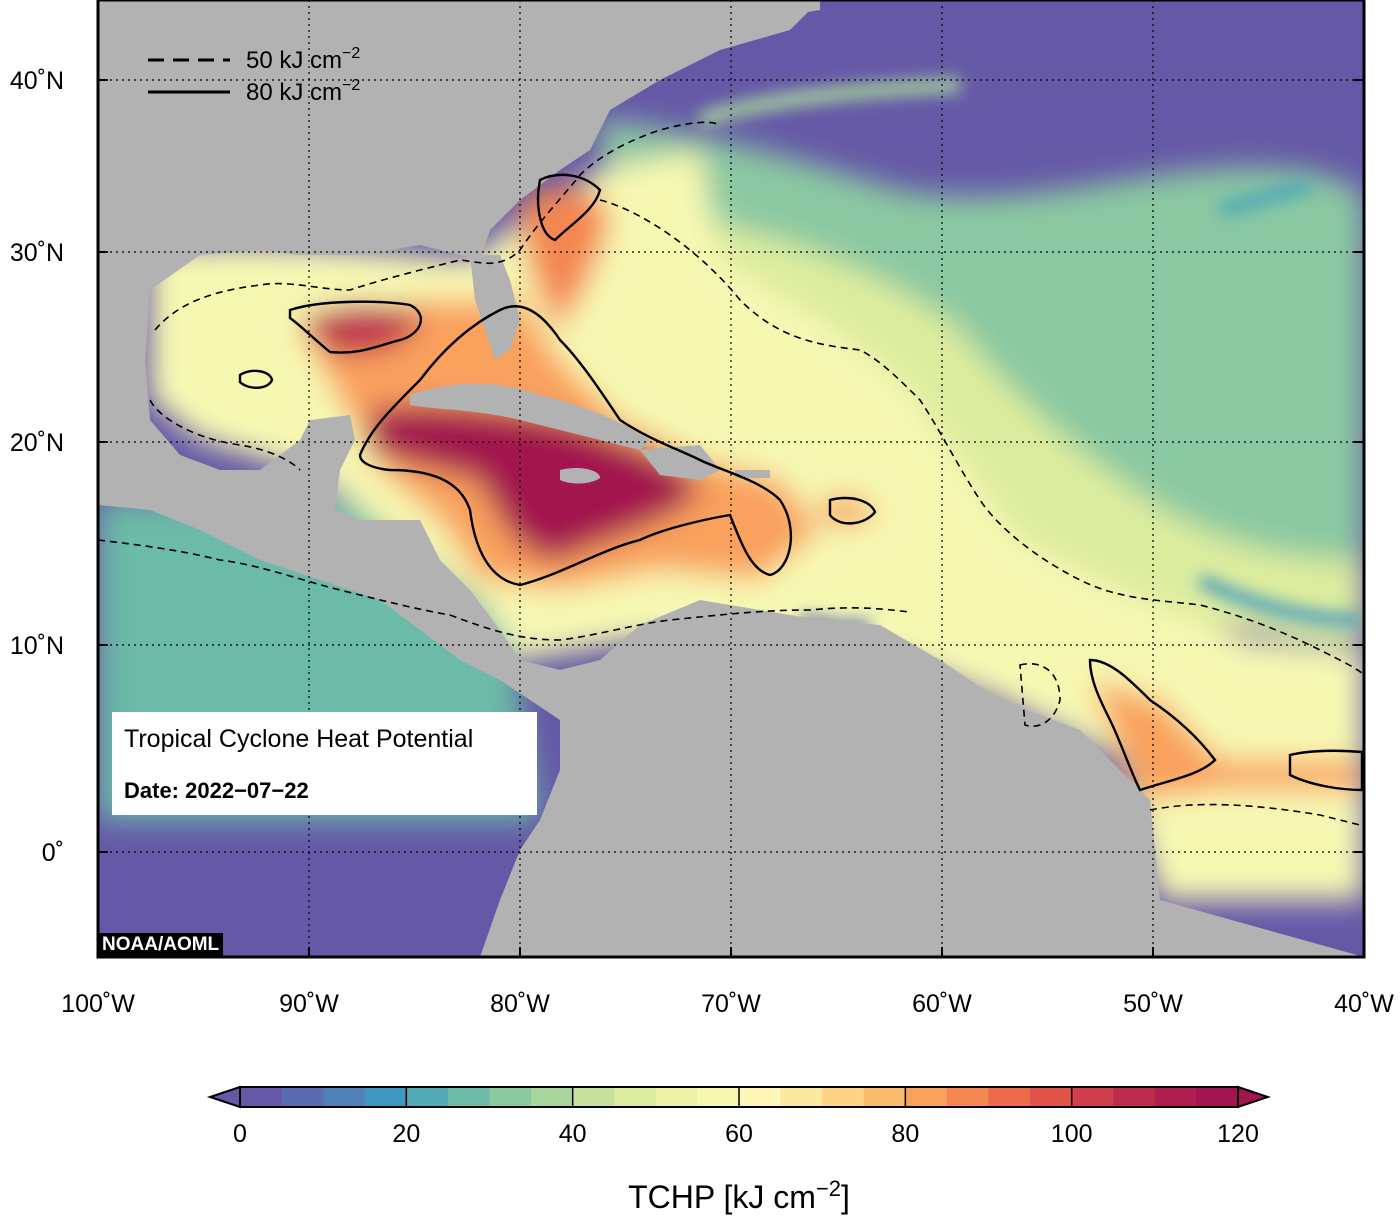  Describe the element at coordinates (98, 1004) in the screenshot. I see `lon-tick-label: 100˚W` at that location.